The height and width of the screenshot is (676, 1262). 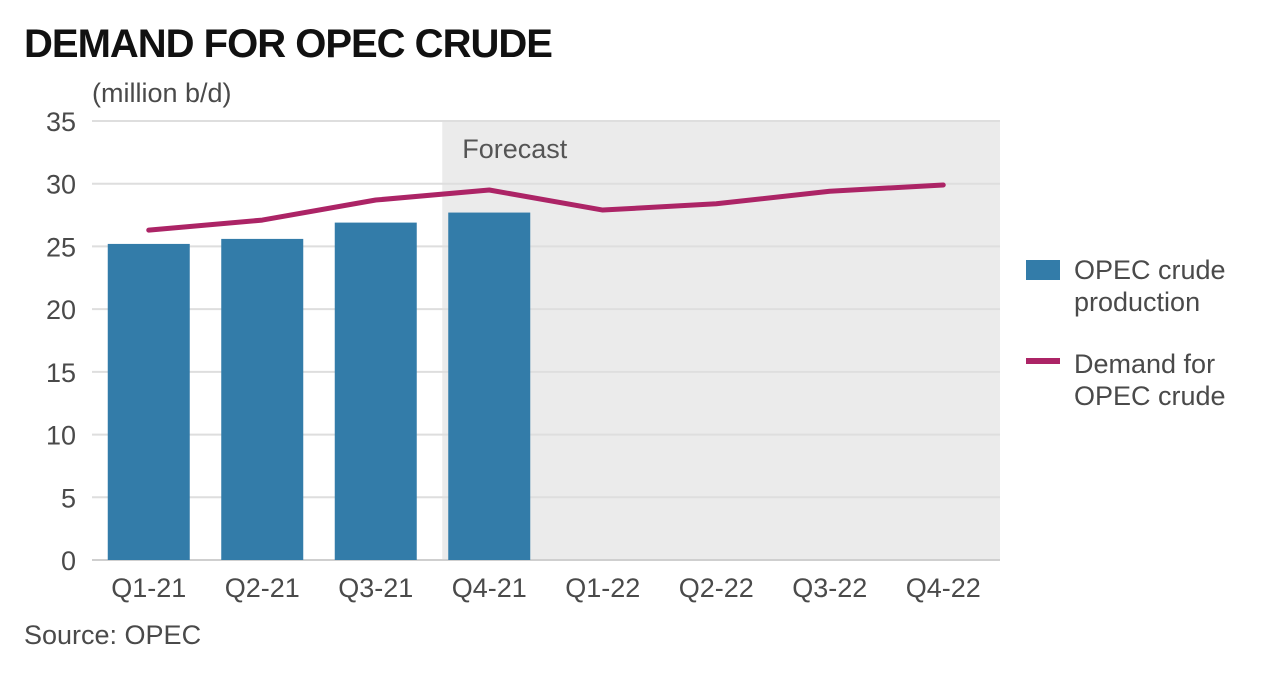 I want to click on legend-label-demand: Demand for OPEC crude, so click(x=1150, y=380).